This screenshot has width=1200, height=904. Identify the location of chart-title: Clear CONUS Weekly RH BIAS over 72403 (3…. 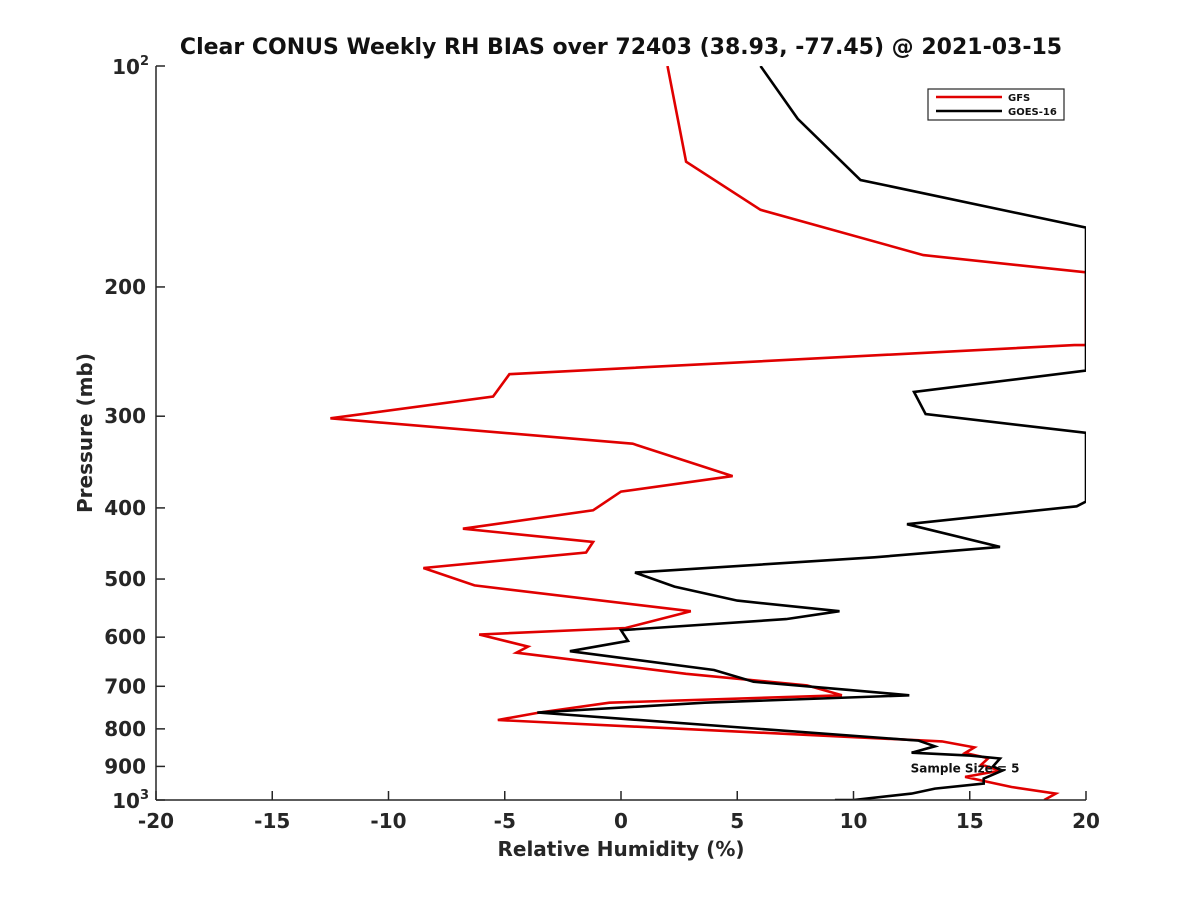
(621, 47).